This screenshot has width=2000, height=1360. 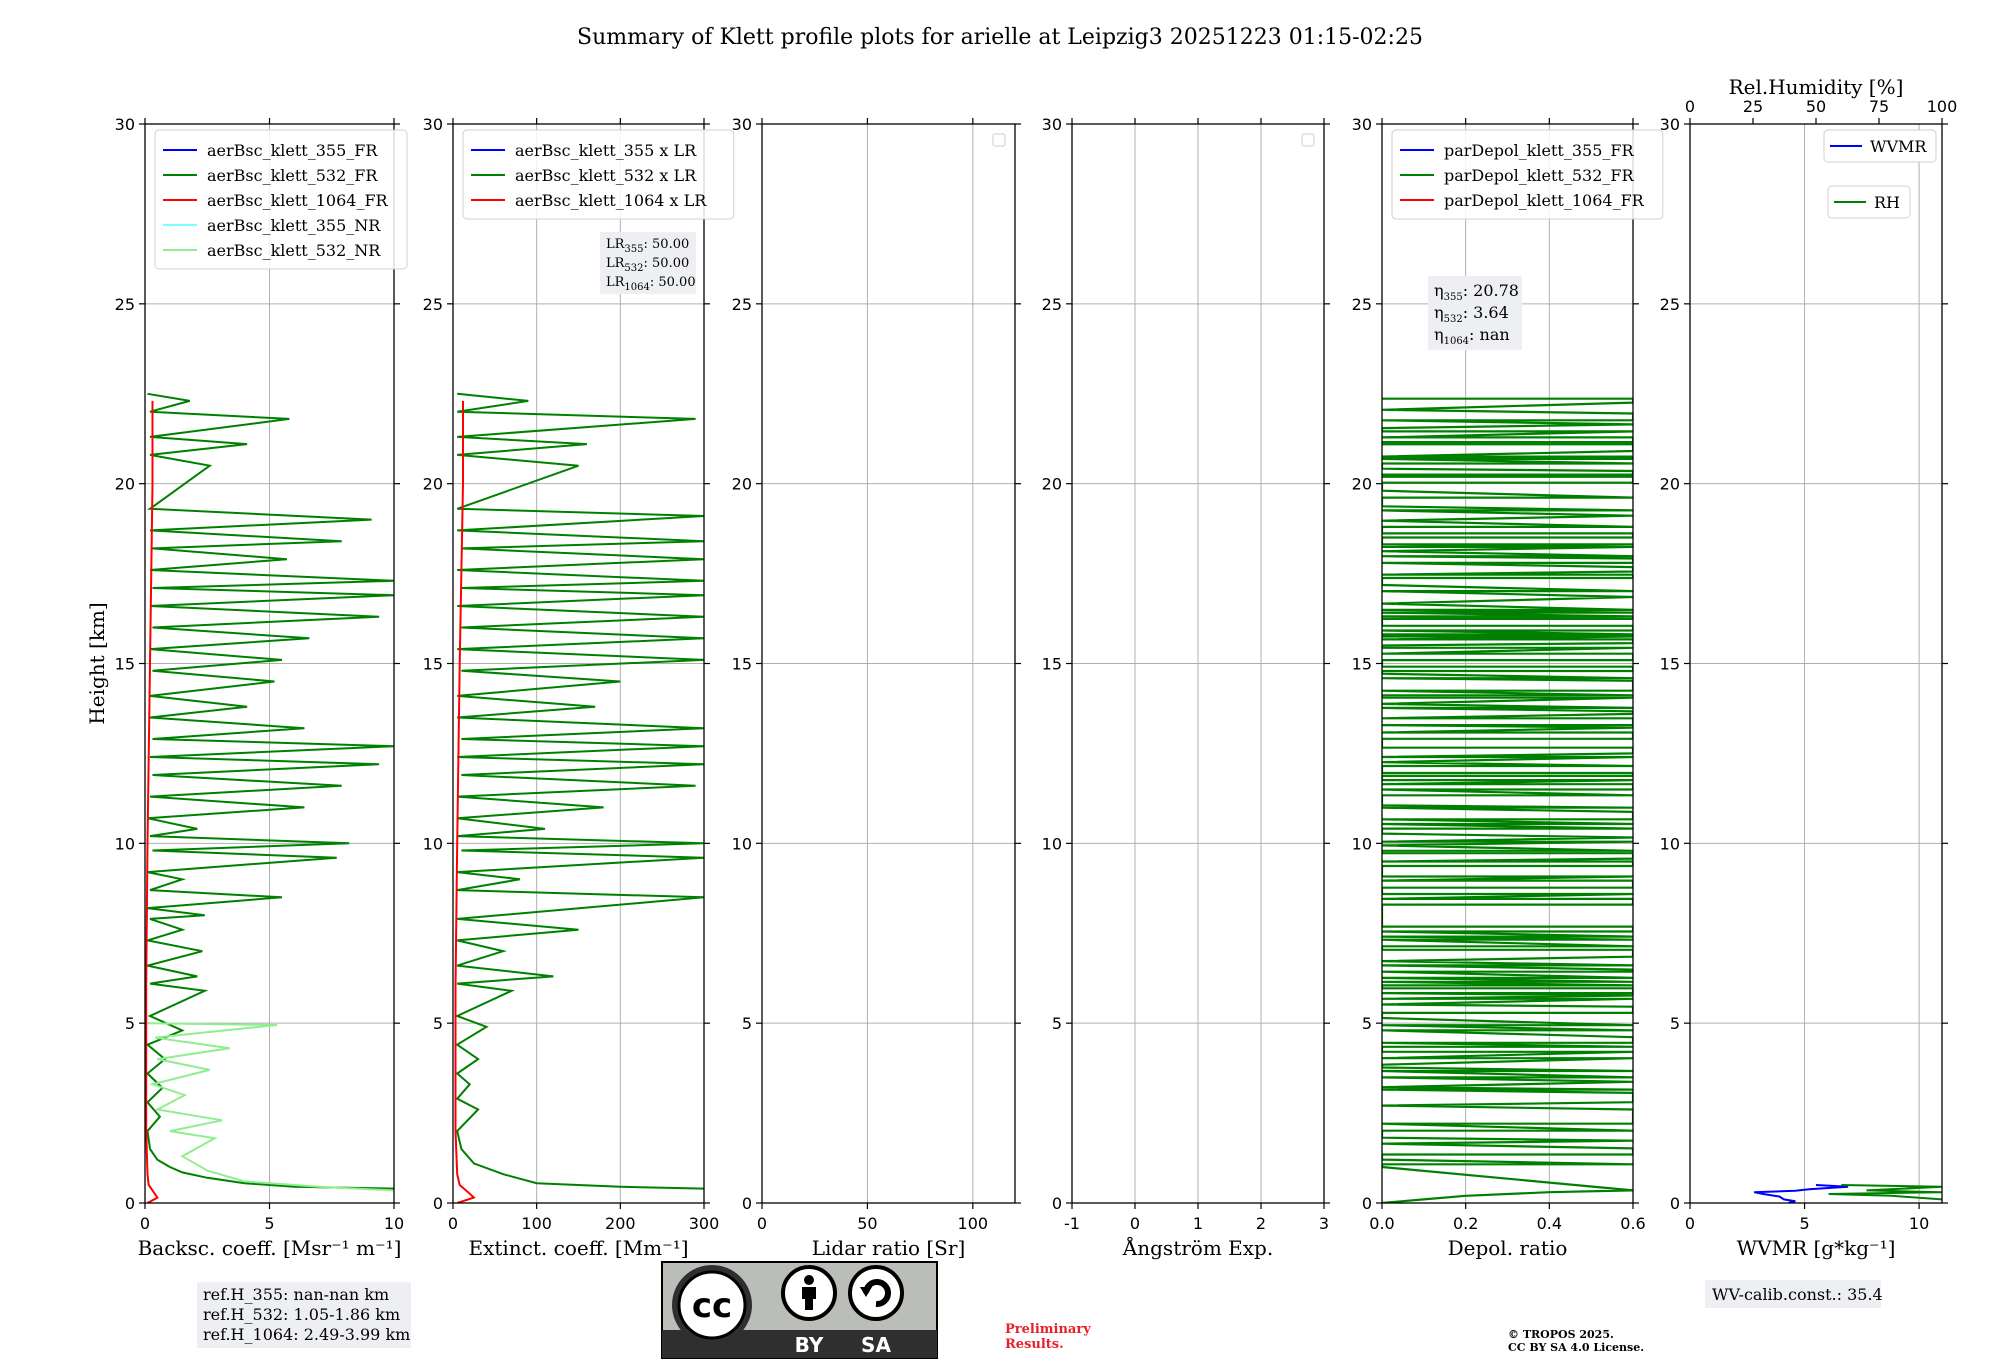 I want to click on legend-label-bsc-0: aerBsc_klett_355_FR, so click(x=292, y=150).